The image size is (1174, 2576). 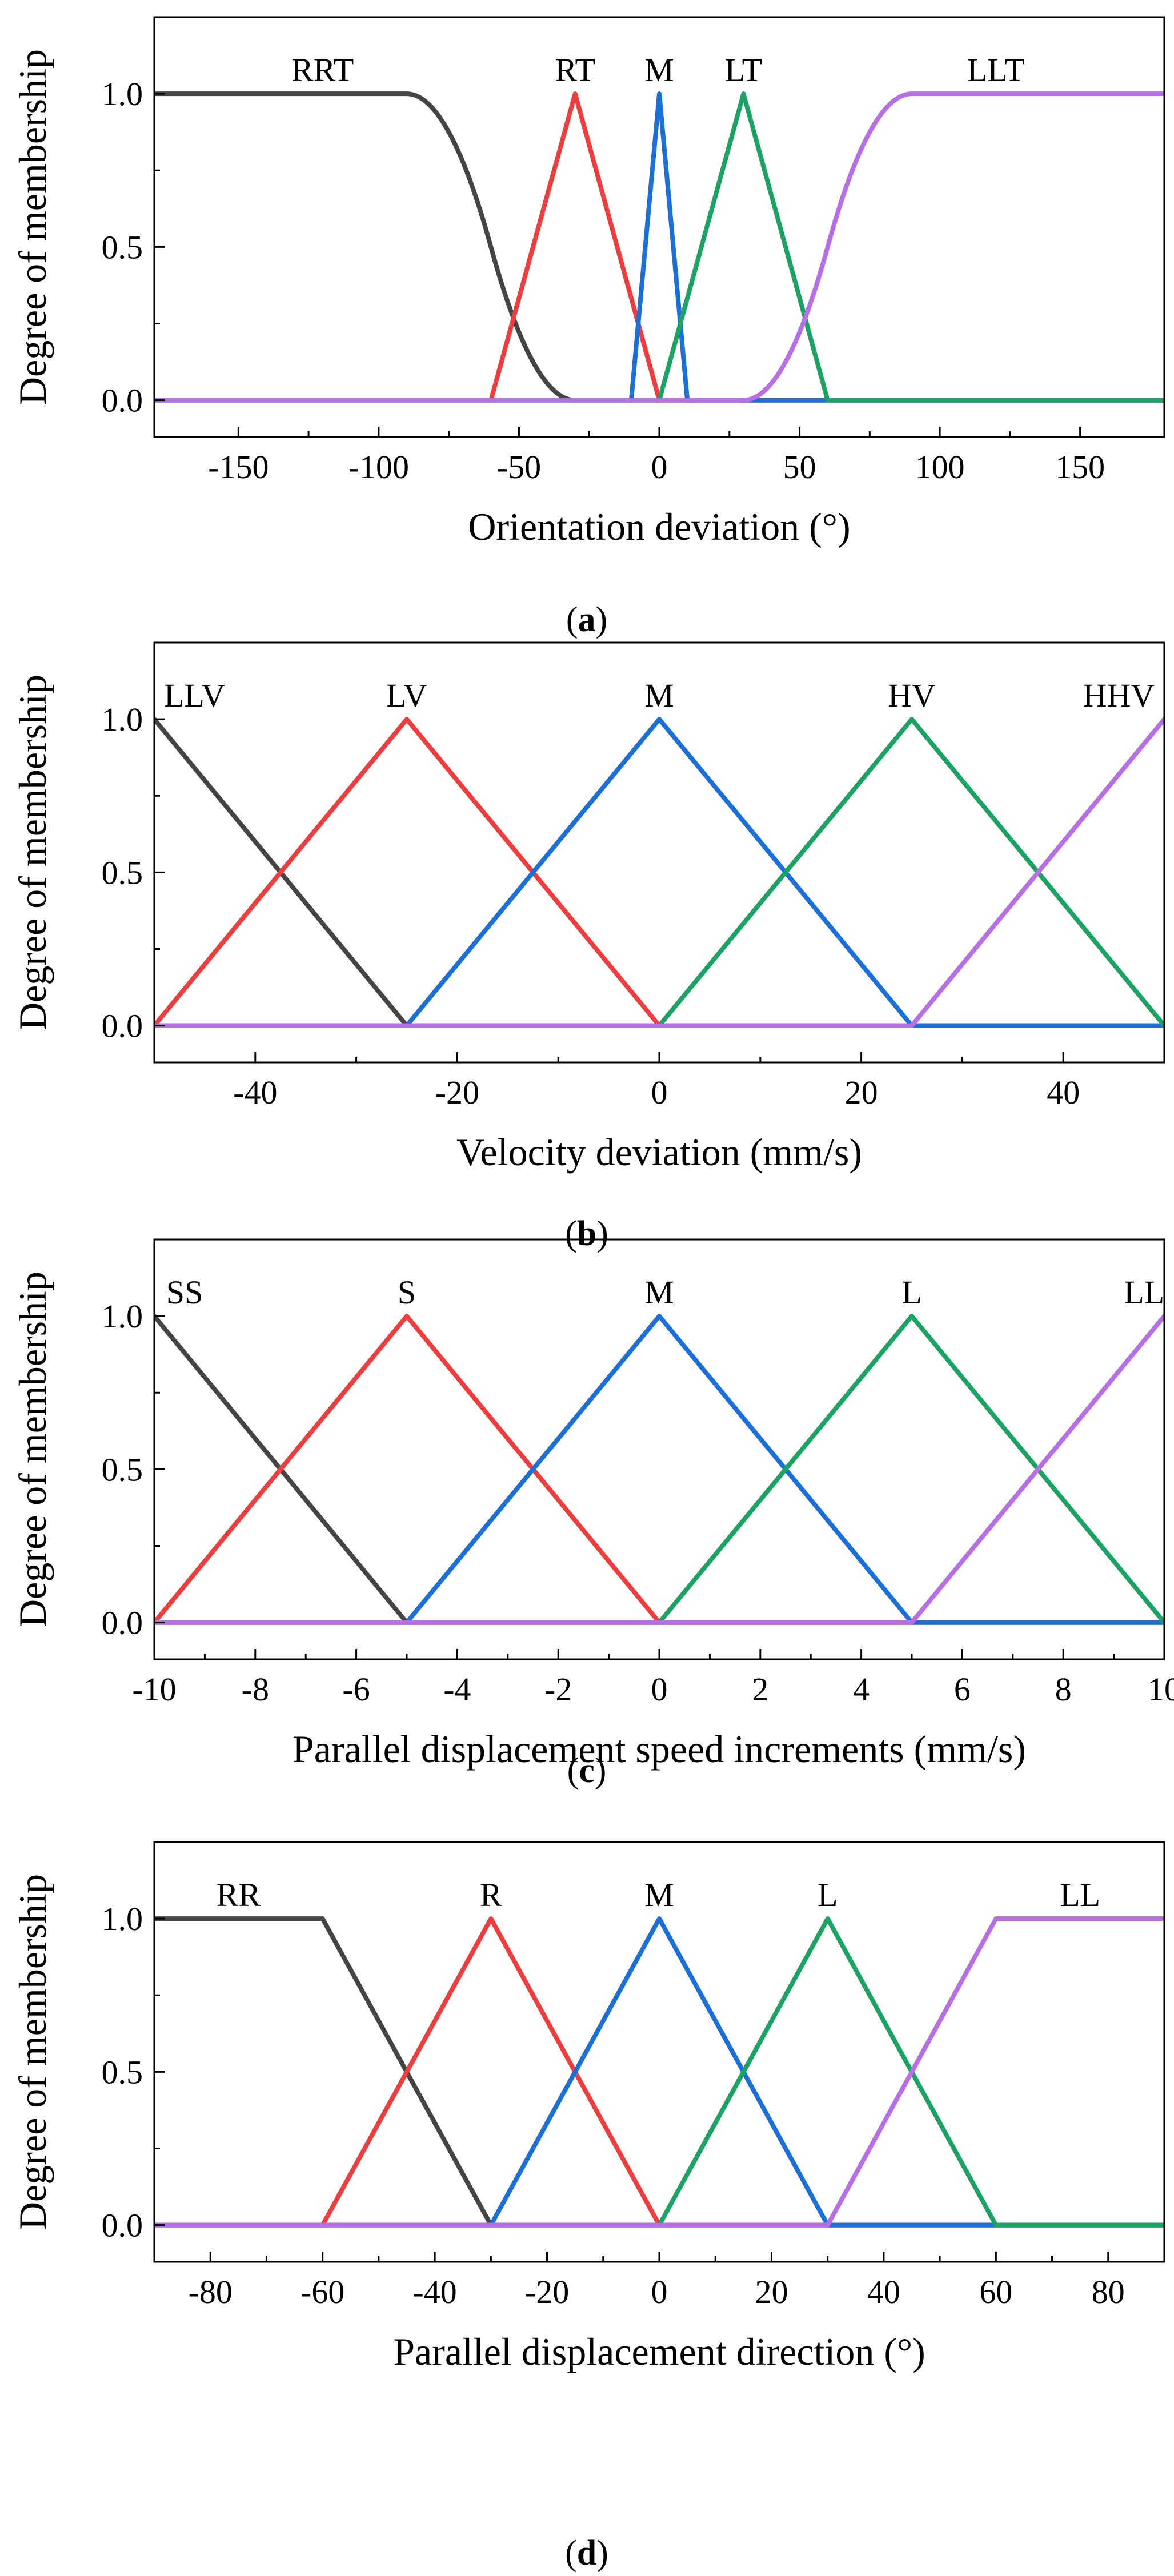 What do you see at coordinates (238, 466) in the screenshot?
I see `x-tick-label: -150` at bounding box center [238, 466].